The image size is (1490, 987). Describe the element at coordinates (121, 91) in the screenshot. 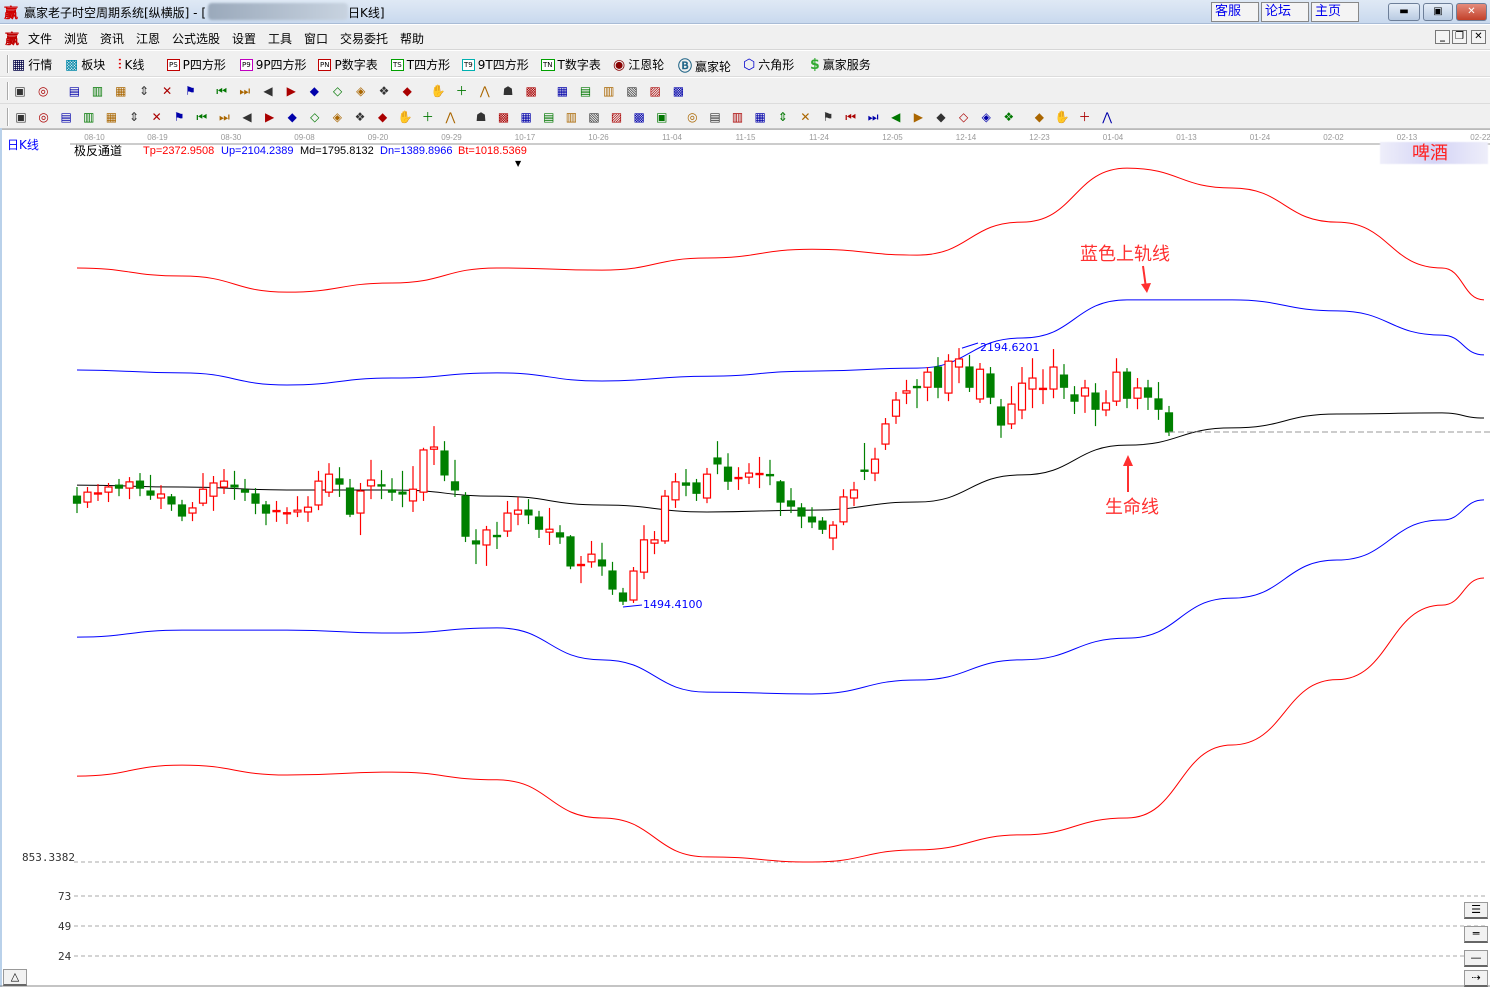

I see `bar-chart-b-icon: ▦` at that location.